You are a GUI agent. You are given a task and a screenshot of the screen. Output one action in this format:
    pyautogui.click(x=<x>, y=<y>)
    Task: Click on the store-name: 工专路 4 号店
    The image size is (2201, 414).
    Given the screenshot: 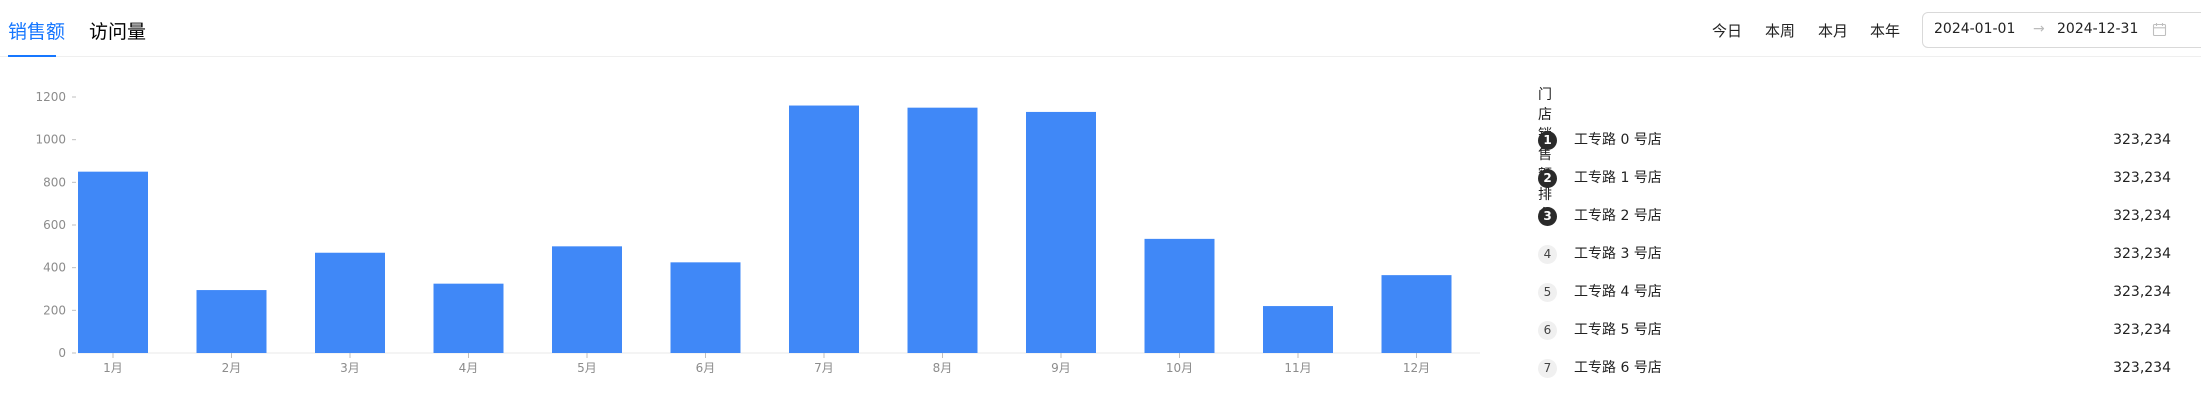 What is the action you would take?
    pyautogui.click(x=1618, y=292)
    